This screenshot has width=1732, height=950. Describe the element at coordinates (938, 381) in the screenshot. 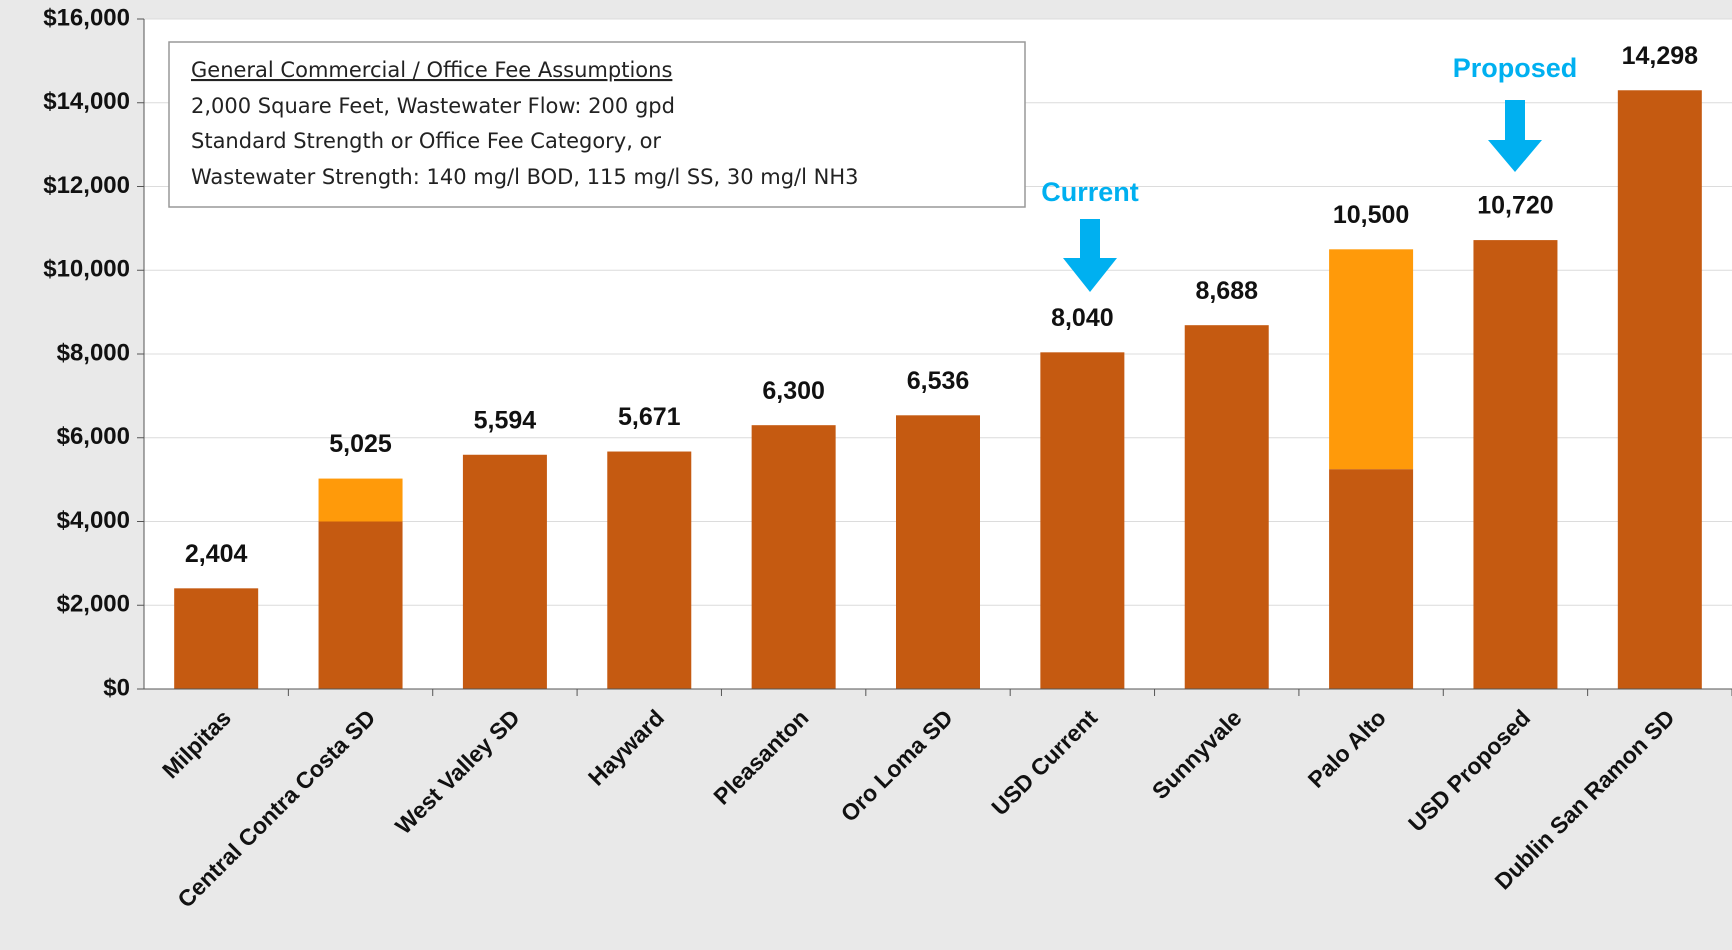

I see `total-label: 6,536` at that location.